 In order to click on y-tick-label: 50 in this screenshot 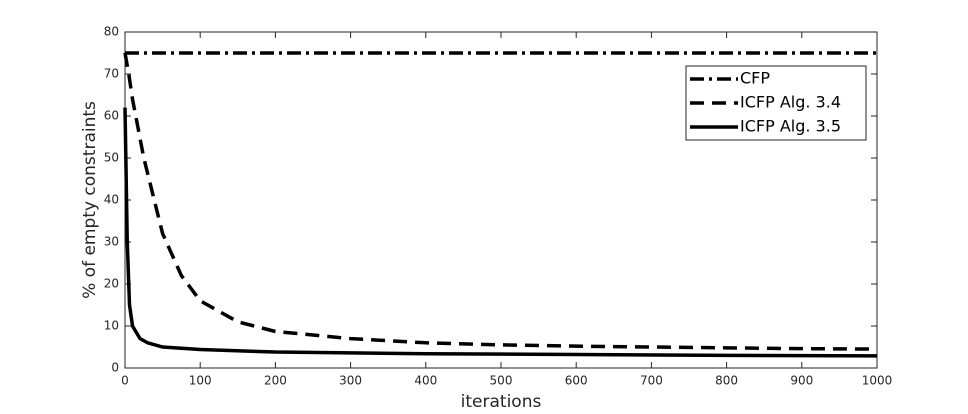, I will do `click(111, 158)`.